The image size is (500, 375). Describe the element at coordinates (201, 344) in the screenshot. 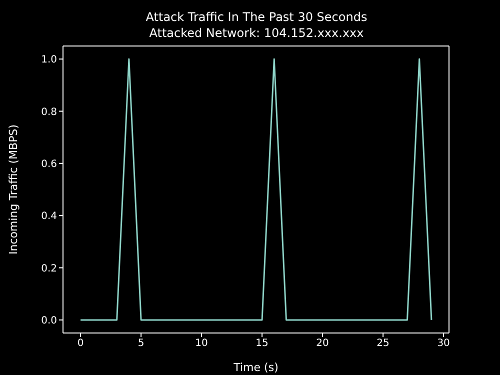

I see `x-tick-label: 10` at that location.